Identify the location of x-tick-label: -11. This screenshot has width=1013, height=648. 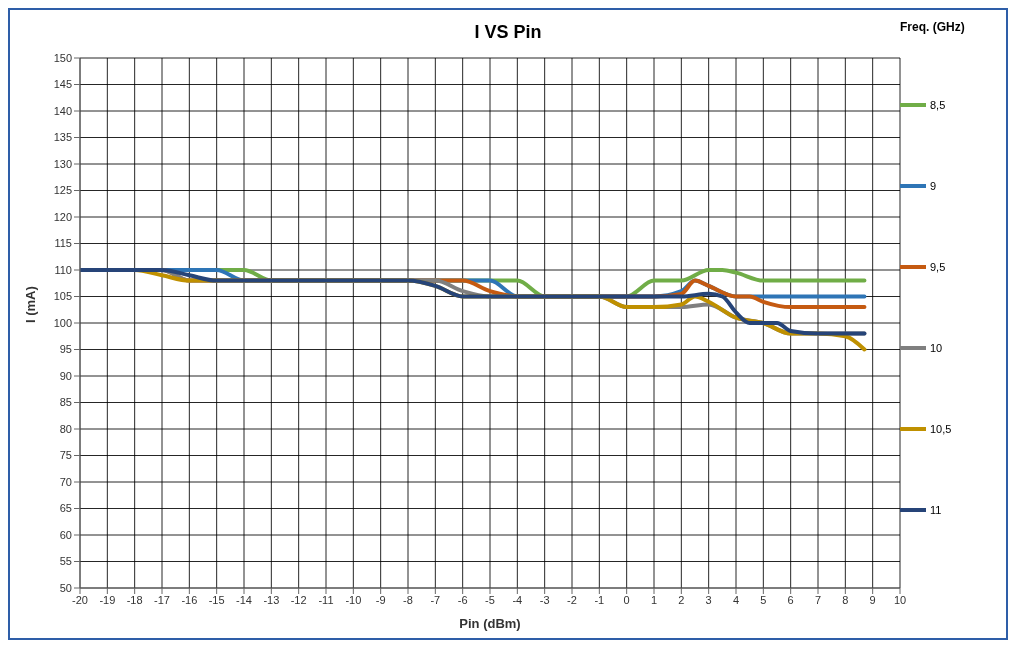
(326, 599).